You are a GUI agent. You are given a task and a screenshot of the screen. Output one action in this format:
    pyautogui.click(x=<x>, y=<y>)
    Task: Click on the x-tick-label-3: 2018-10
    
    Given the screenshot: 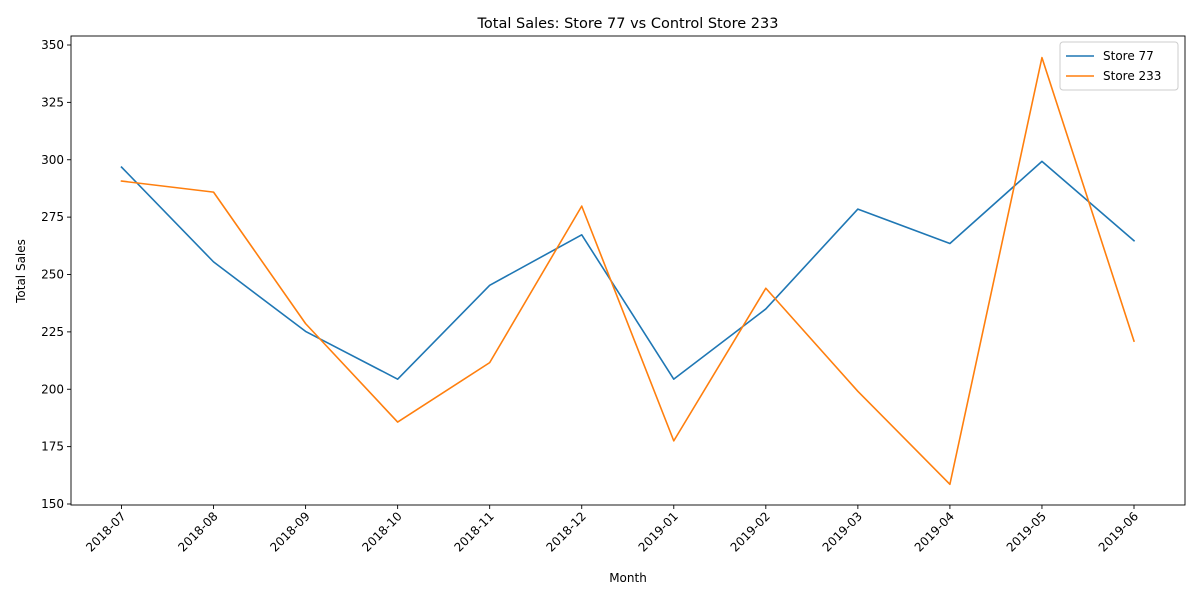 What is the action you would take?
    pyautogui.click(x=381, y=531)
    